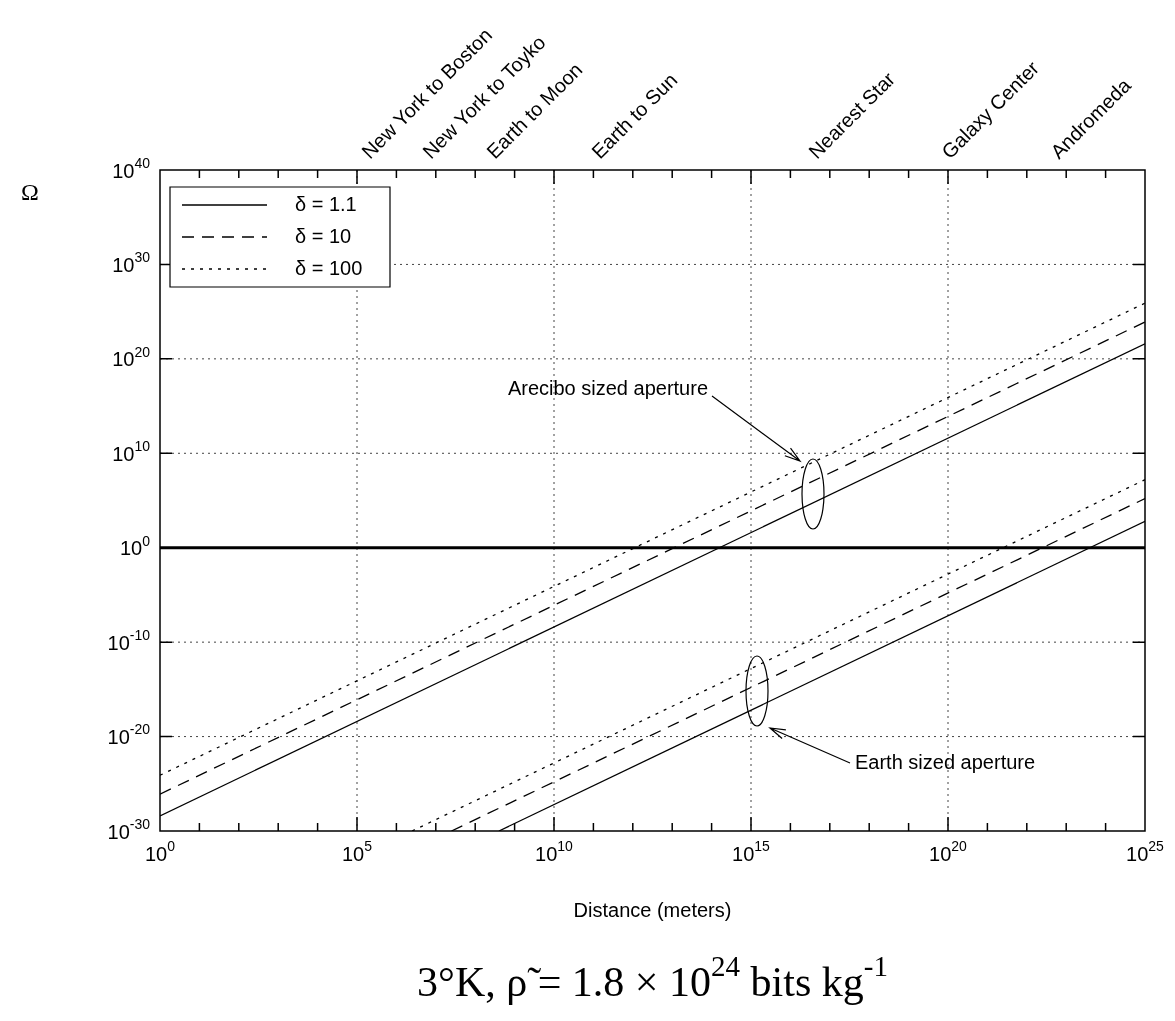  Describe the element at coordinates (30, 192) in the screenshot. I see `y-axis-title: Ω` at that location.